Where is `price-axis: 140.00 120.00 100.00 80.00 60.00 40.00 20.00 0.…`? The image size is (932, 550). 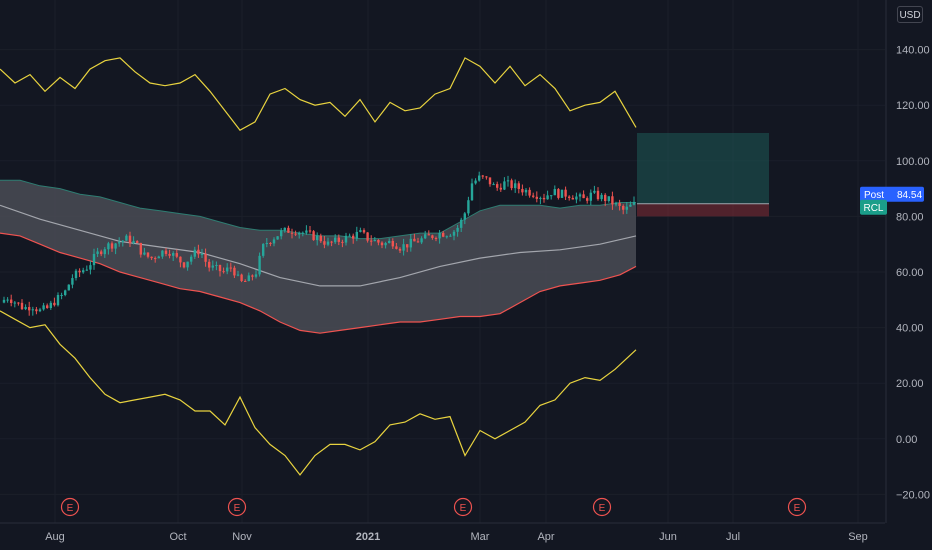 price-axis: 140.00 120.00 100.00 80.00 60.00 40.00 20.00 0.… is located at coordinates (908, 275).